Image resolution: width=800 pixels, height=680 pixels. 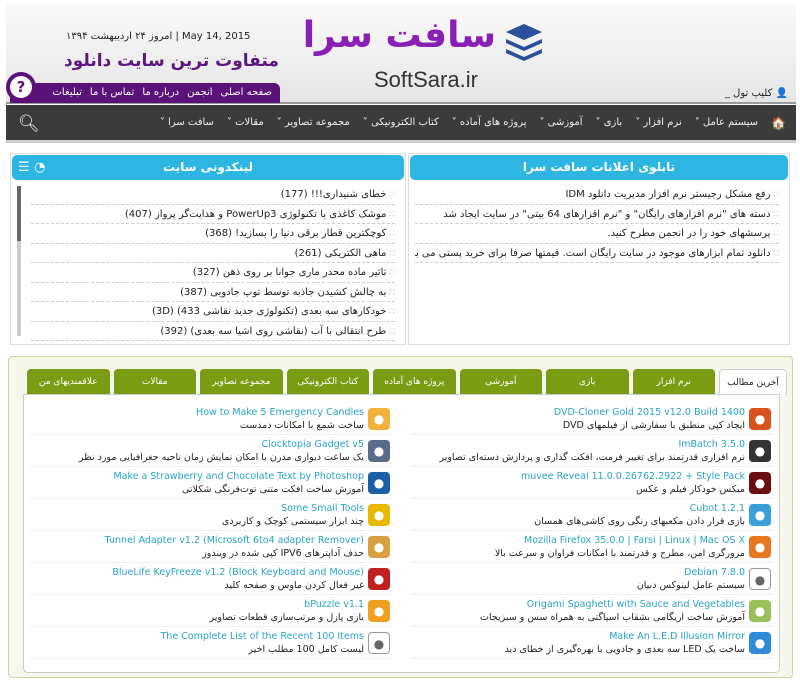 What do you see at coordinates (306, 649) in the screenshot?
I see `item-desc: لیست کامل 100 مطلب اخیر` at bounding box center [306, 649].